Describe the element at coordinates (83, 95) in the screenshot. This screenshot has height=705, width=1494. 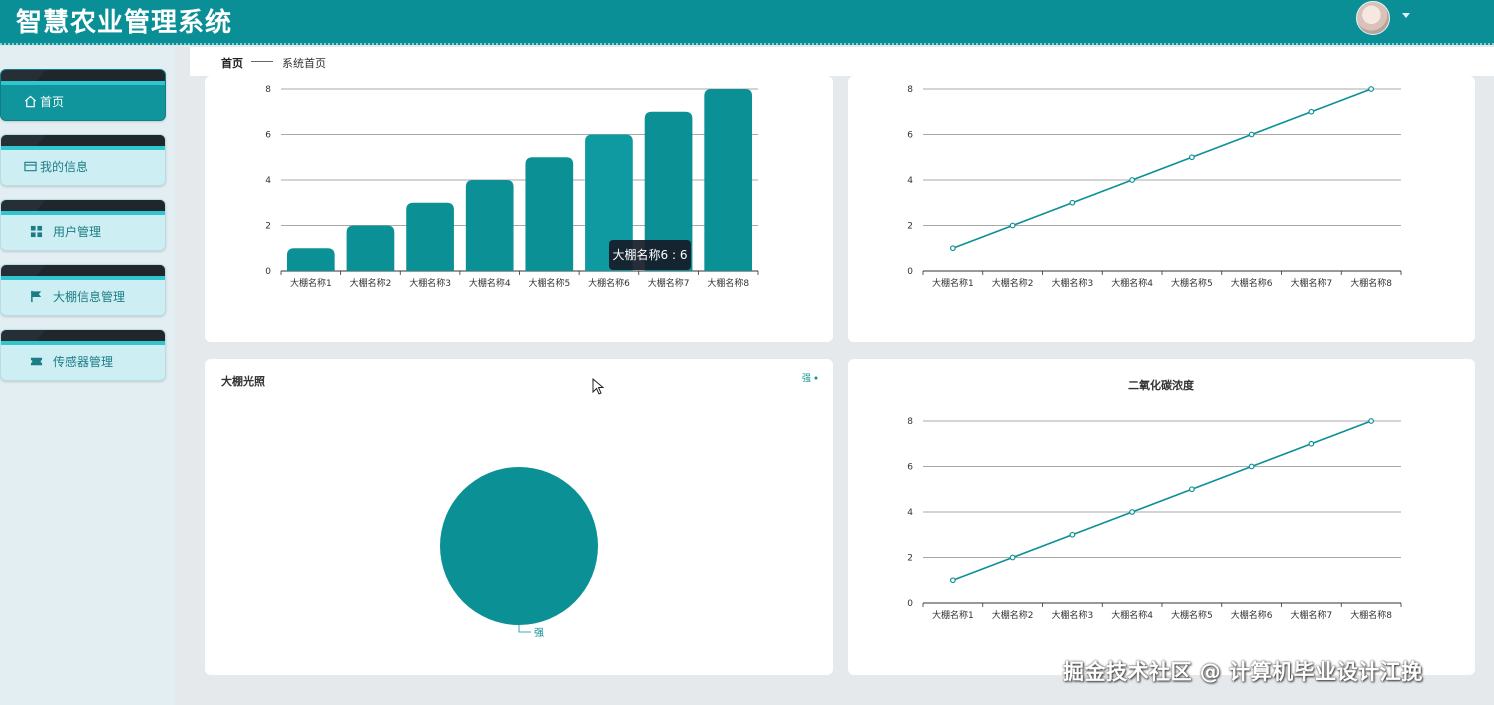
I see `sidebar-item-home: 首页` at that location.